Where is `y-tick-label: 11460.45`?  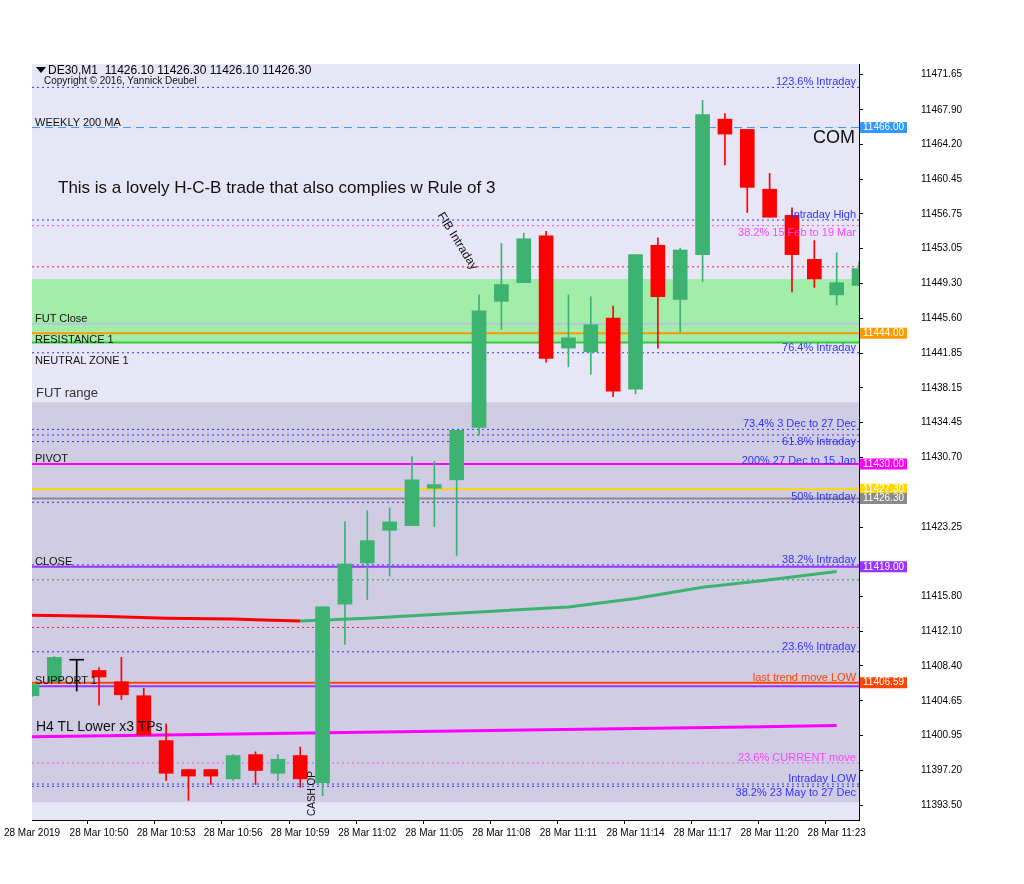
y-tick-label: 11460.45 is located at coordinates (942, 179).